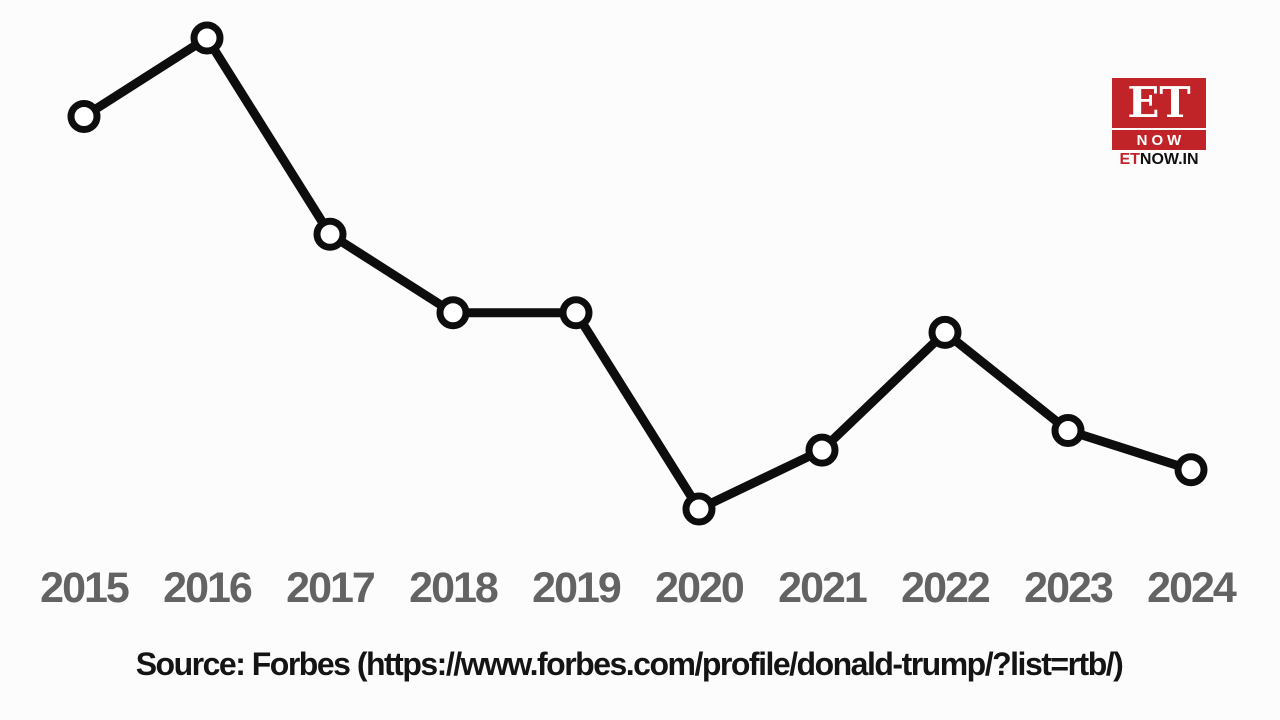  What do you see at coordinates (207, 38) in the screenshot?
I see `data-point-marker-2016` at bounding box center [207, 38].